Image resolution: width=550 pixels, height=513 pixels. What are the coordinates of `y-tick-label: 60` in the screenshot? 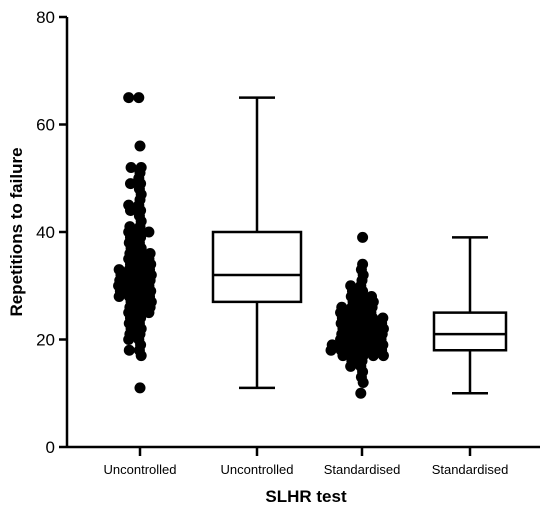 It's located at (45, 125).